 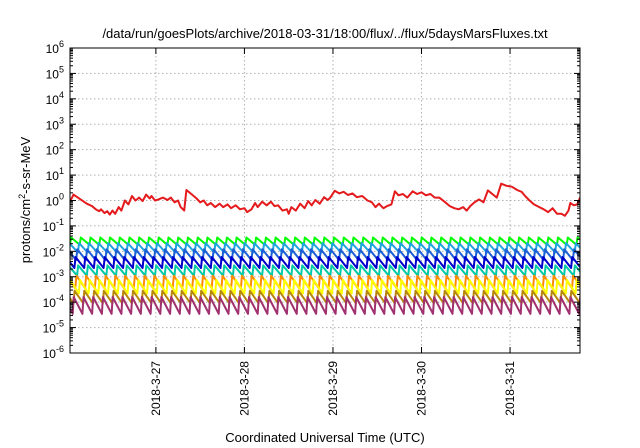 I want to click on y-tick-label: 10⁻², so click(x=53, y=250).